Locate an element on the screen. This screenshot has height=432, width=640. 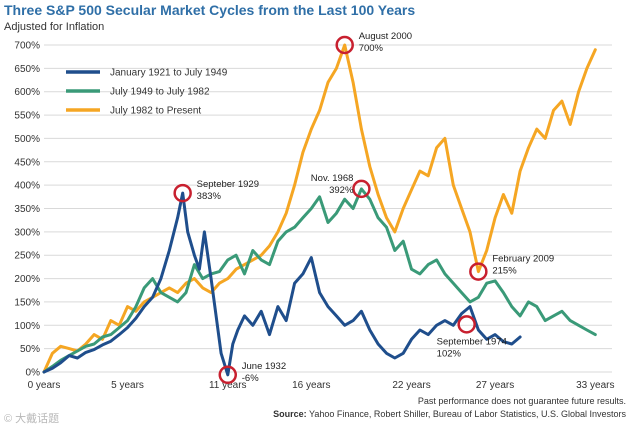
legend-label: January 1921 to July 1949 is located at coordinates (169, 73).